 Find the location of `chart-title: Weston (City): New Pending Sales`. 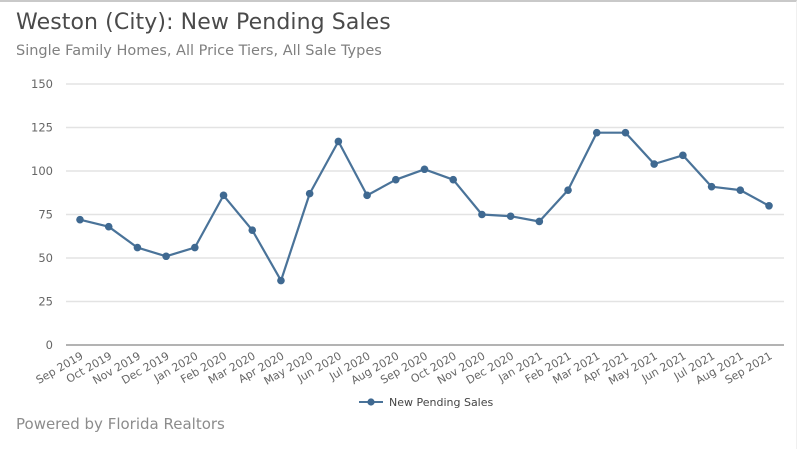

chart-title: Weston (City): New Pending Sales is located at coordinates (203, 22).